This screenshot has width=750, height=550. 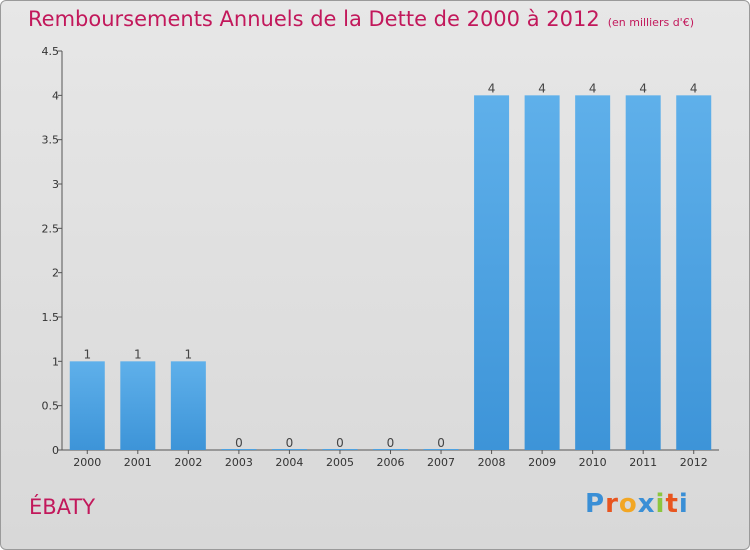 I want to click on logo-letter: r, so click(x=612, y=504).